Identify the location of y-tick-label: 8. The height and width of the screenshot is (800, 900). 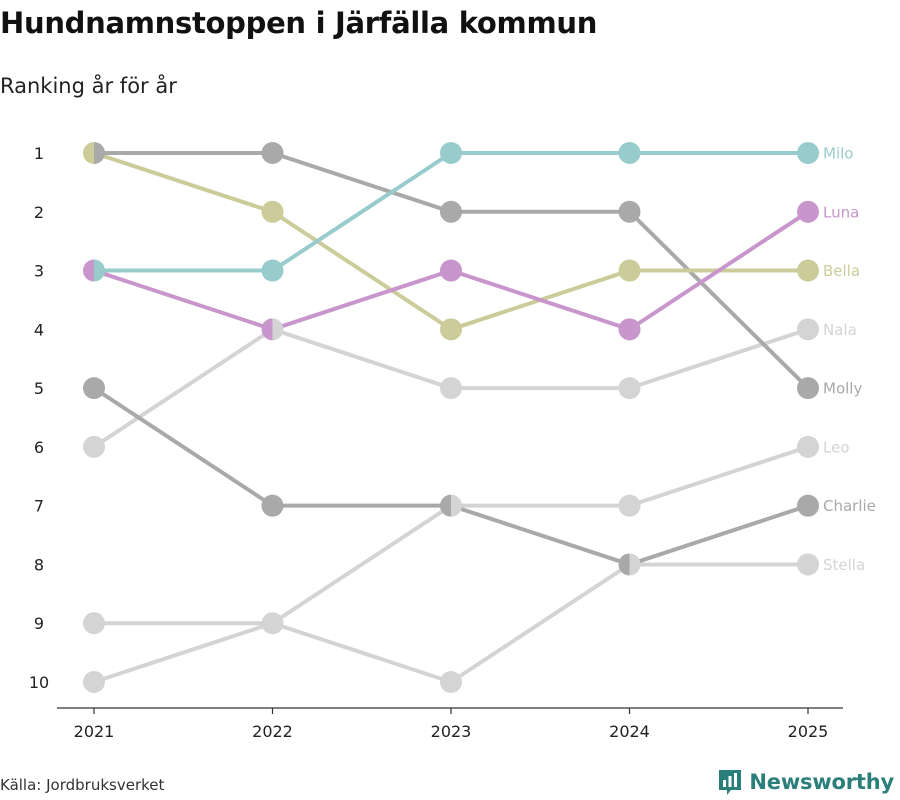
(39, 564).